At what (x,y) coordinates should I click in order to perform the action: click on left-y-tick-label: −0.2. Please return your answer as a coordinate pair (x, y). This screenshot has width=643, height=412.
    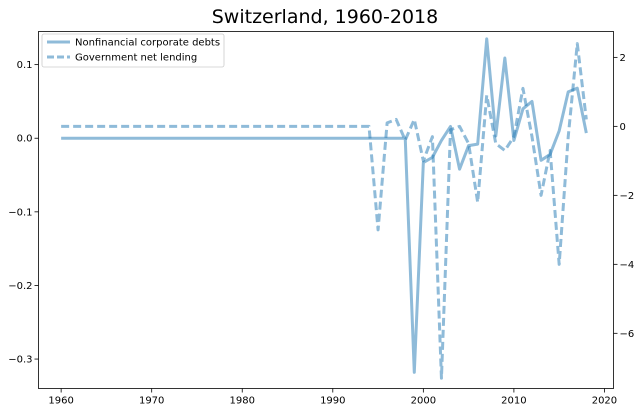
    Looking at the image, I should click on (20, 286).